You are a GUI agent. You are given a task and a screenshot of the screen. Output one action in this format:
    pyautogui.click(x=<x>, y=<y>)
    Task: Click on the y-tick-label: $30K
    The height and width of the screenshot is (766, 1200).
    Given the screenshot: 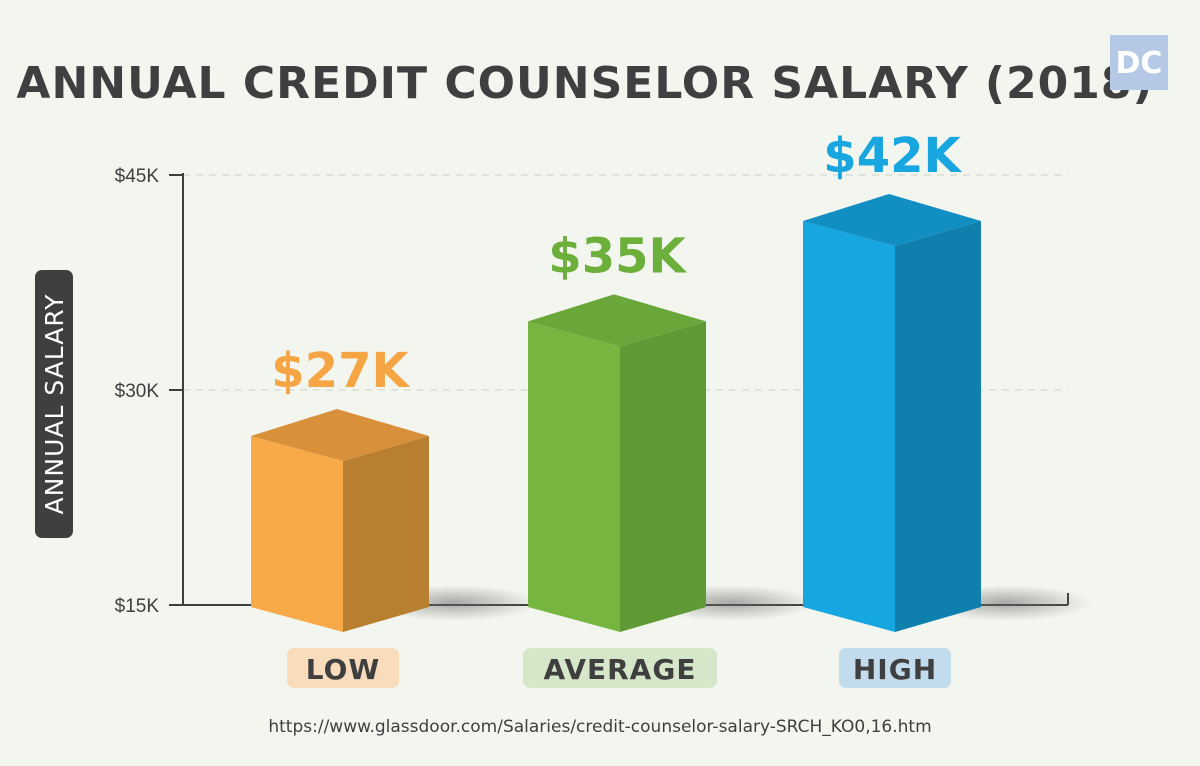 What is the action you would take?
    pyautogui.click(x=137, y=391)
    